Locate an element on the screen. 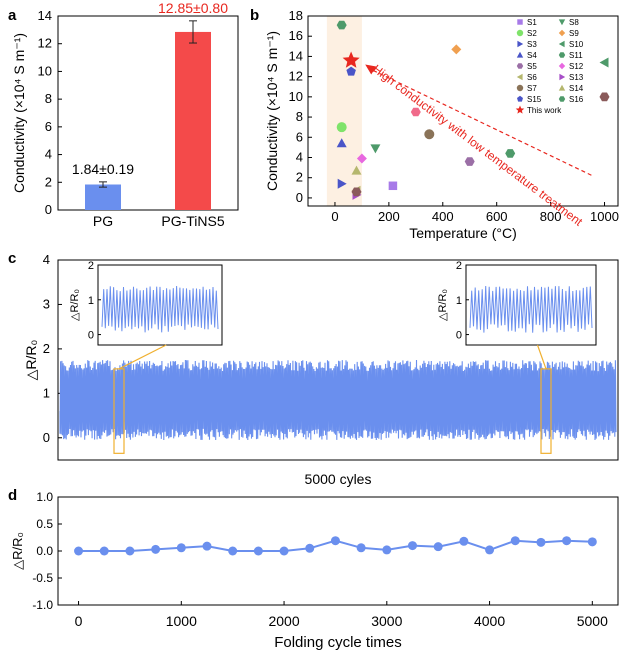  panel-d-x-tick-label: 4000 is located at coordinates (489, 621).